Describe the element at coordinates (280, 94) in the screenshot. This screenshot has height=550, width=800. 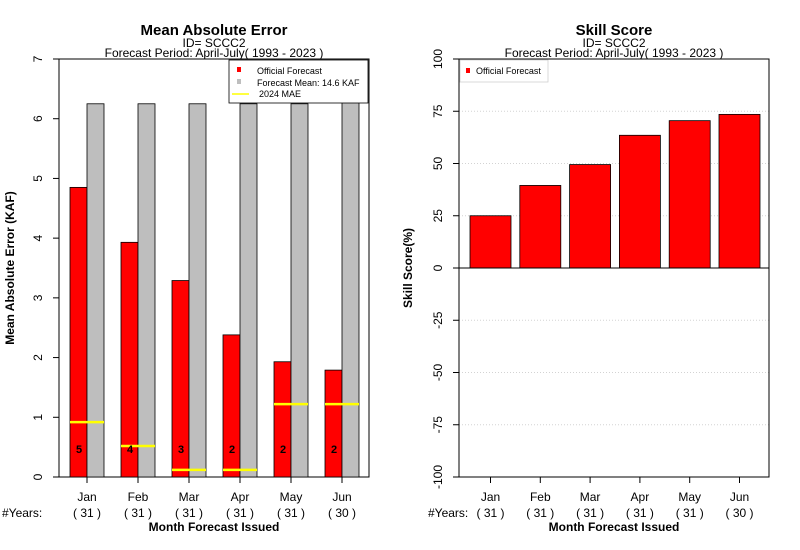
I see `mae-legend-2024-label: 2024 MAE` at that location.